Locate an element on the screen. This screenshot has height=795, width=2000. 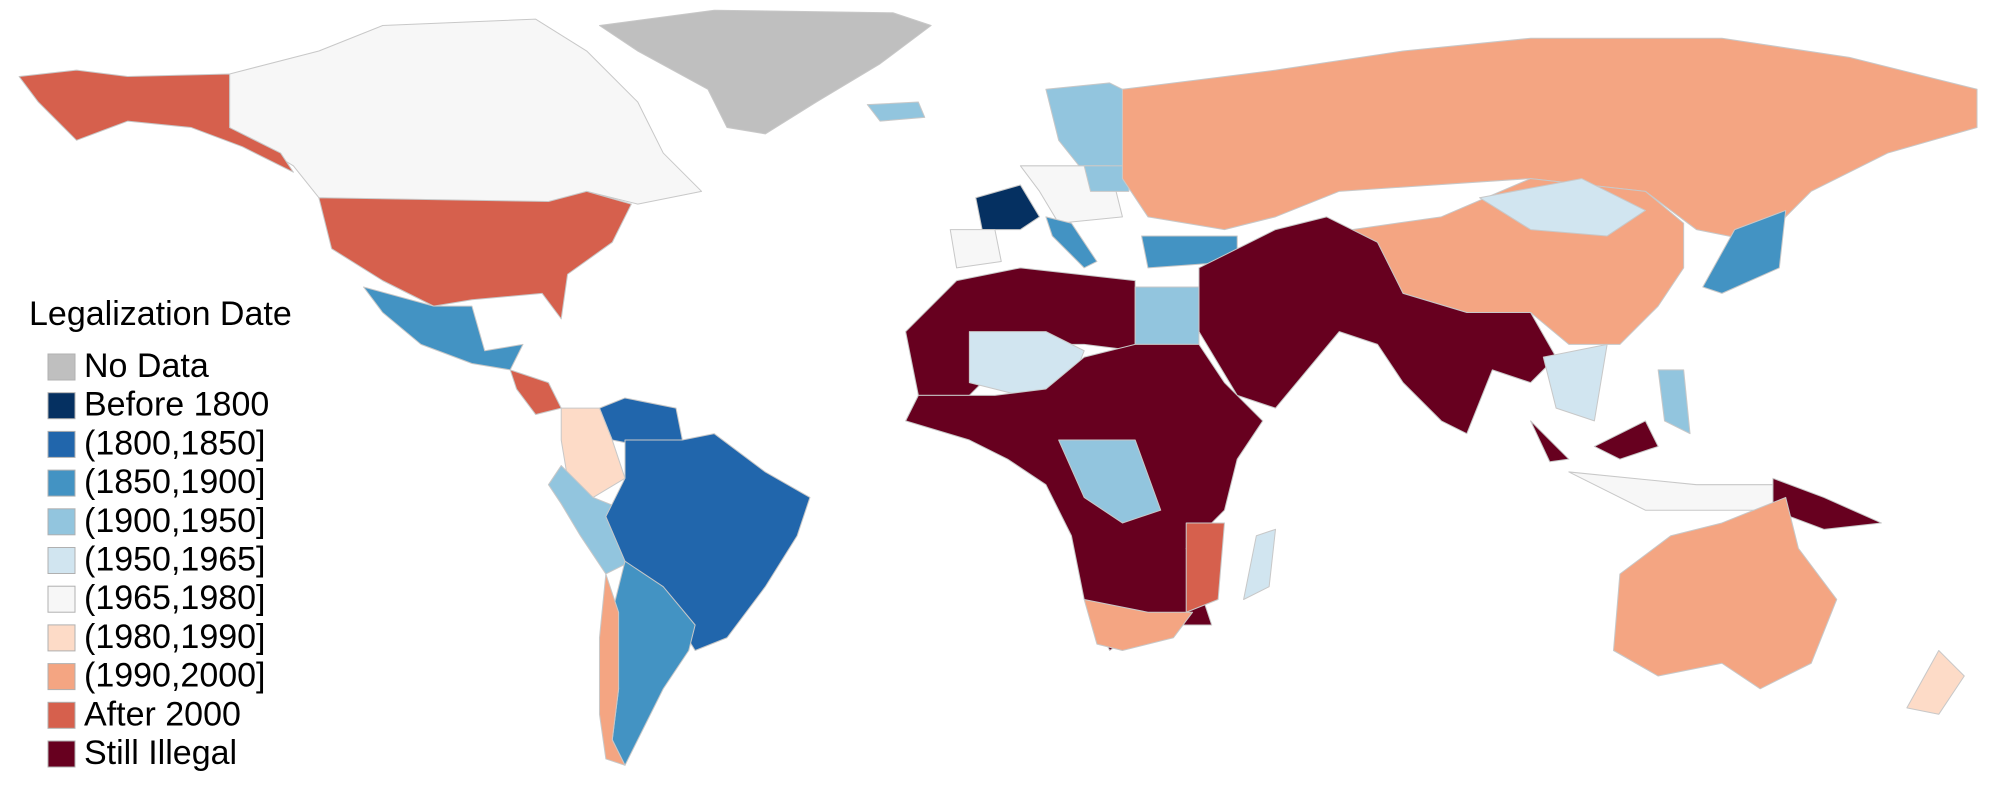
legend-label: After 2000 is located at coordinates (162, 714).